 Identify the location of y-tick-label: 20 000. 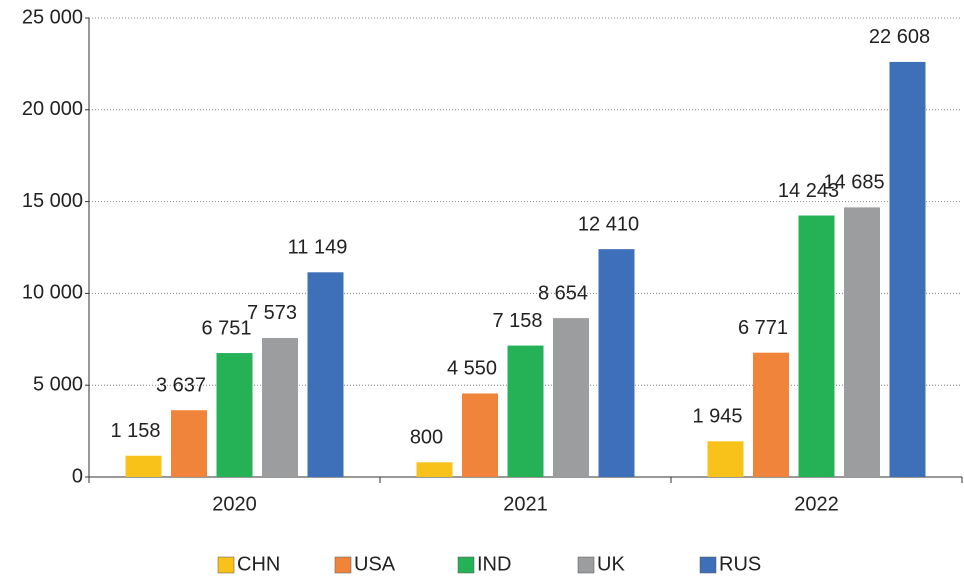
(52, 109).